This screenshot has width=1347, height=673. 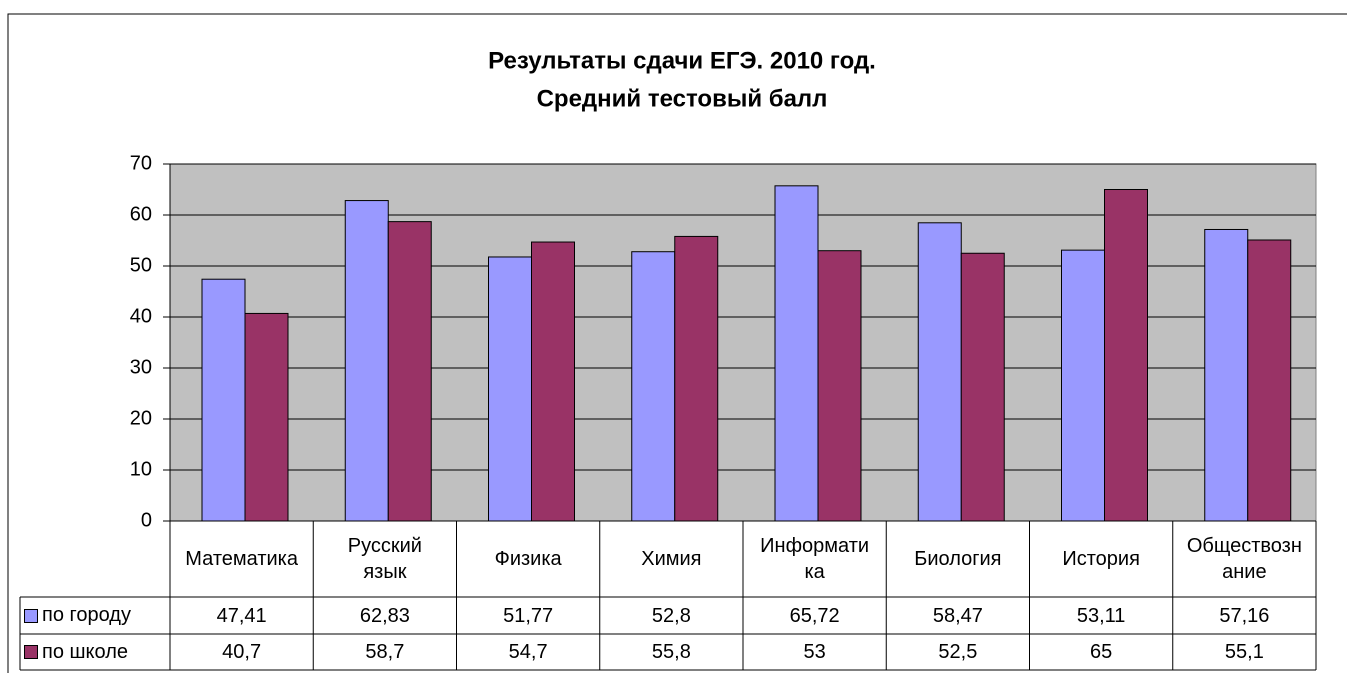 What do you see at coordinates (814, 615) in the screenshot?
I see `data-label: 65,72` at bounding box center [814, 615].